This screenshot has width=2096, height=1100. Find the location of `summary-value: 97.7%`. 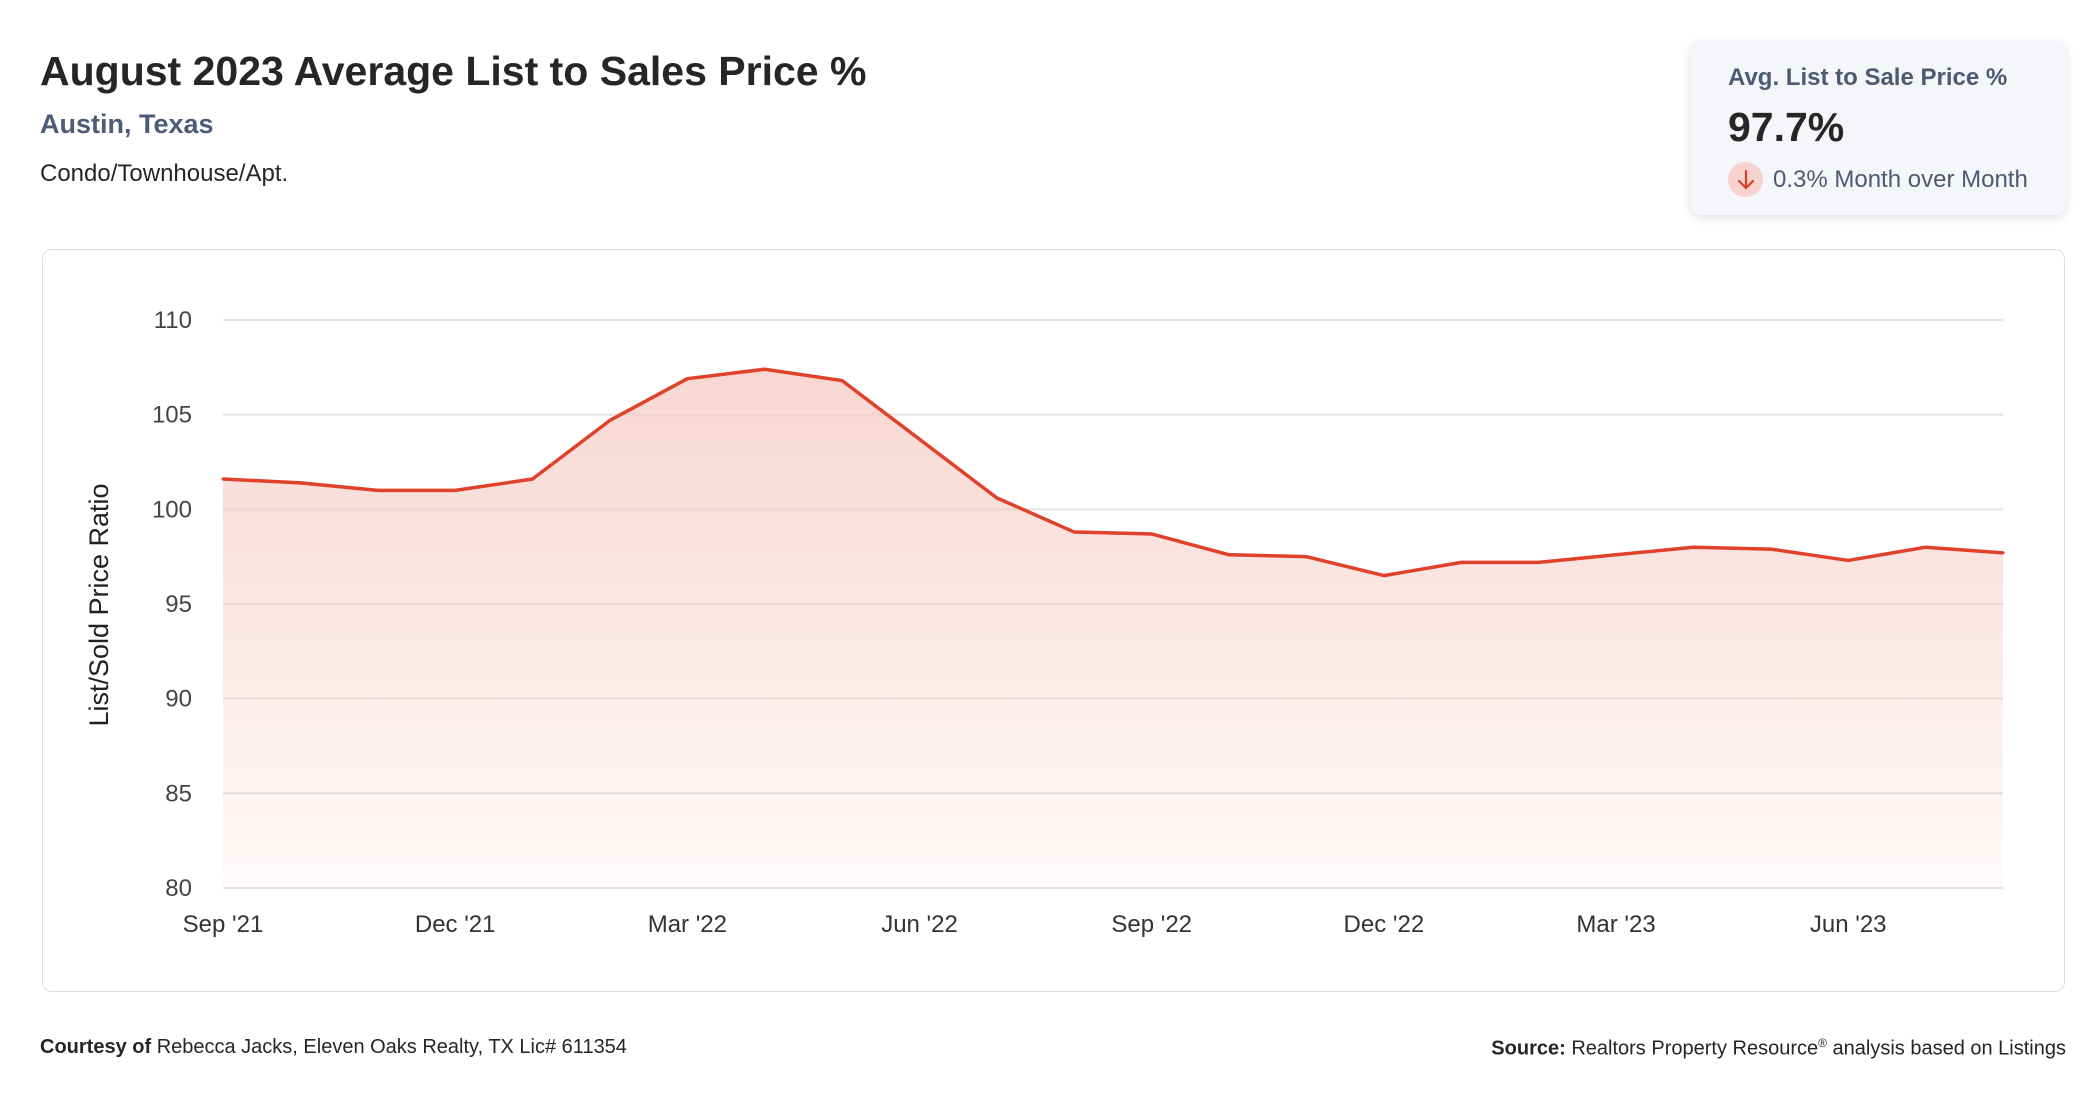

summary-value: 97.7% is located at coordinates (1786, 127).